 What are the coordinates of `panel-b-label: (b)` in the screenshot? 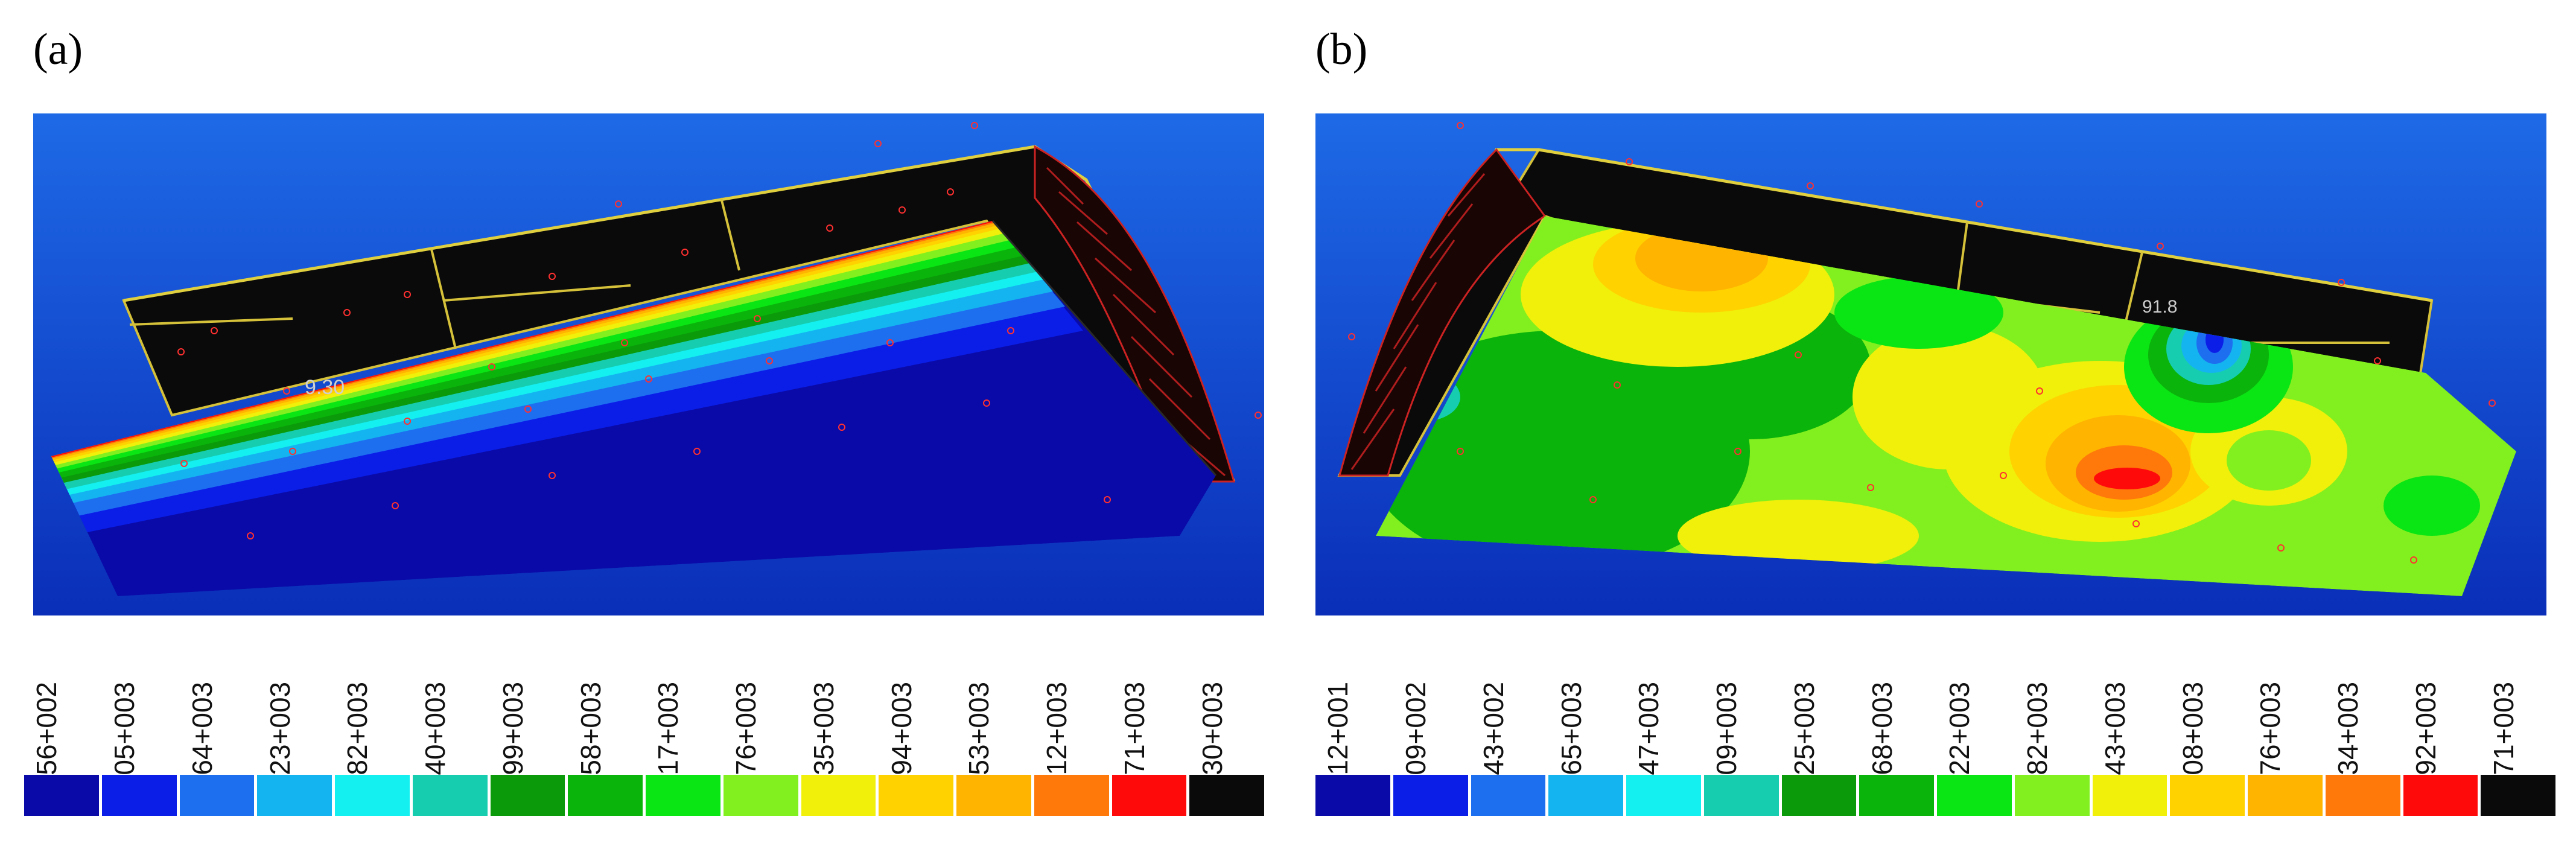 It's located at (1341, 50).